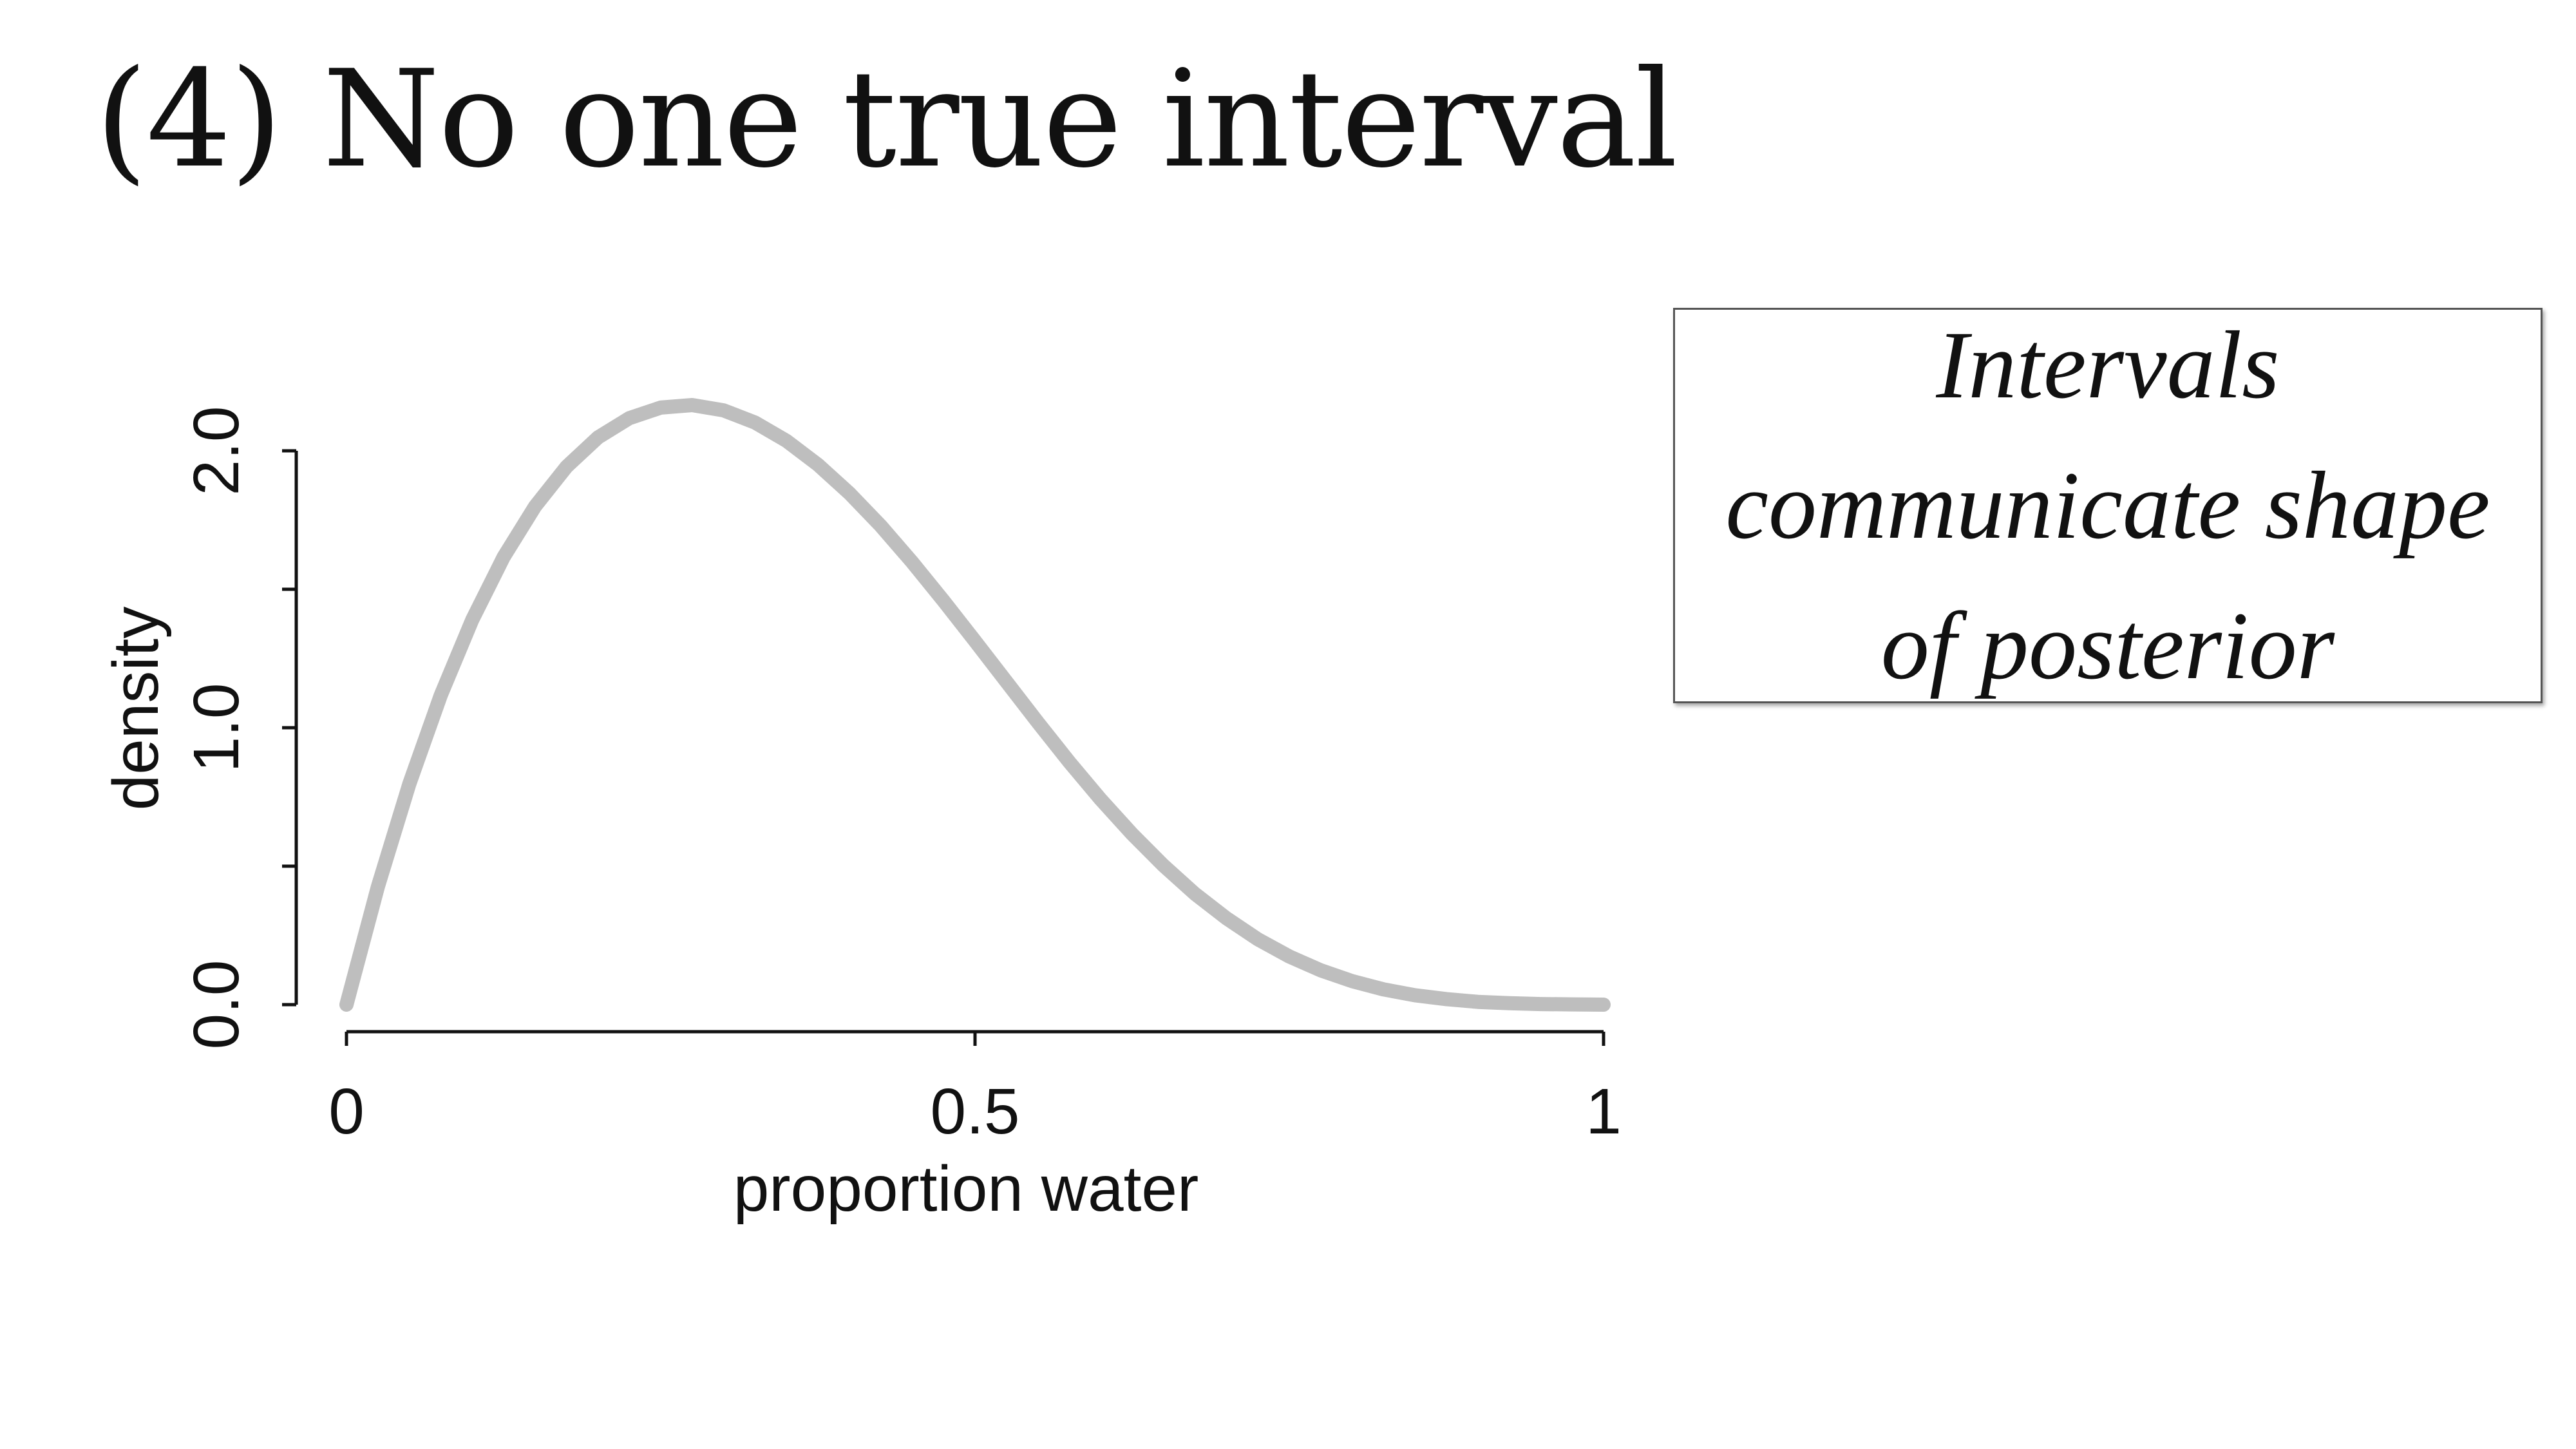 This screenshot has width=2576, height=1449. What do you see at coordinates (216, 727) in the screenshot?
I see `y-tick-label: 1.0` at bounding box center [216, 727].